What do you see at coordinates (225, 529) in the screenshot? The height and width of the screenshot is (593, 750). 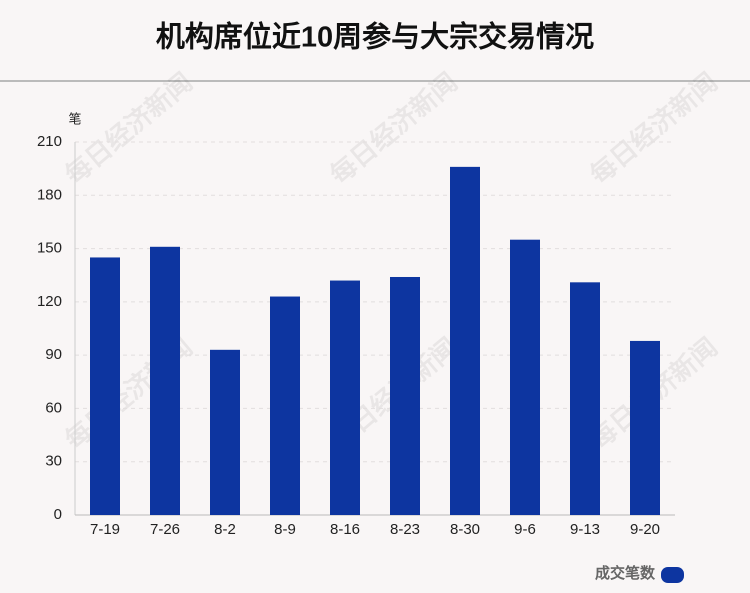 I see `x-tick-label: 8-2` at bounding box center [225, 529].